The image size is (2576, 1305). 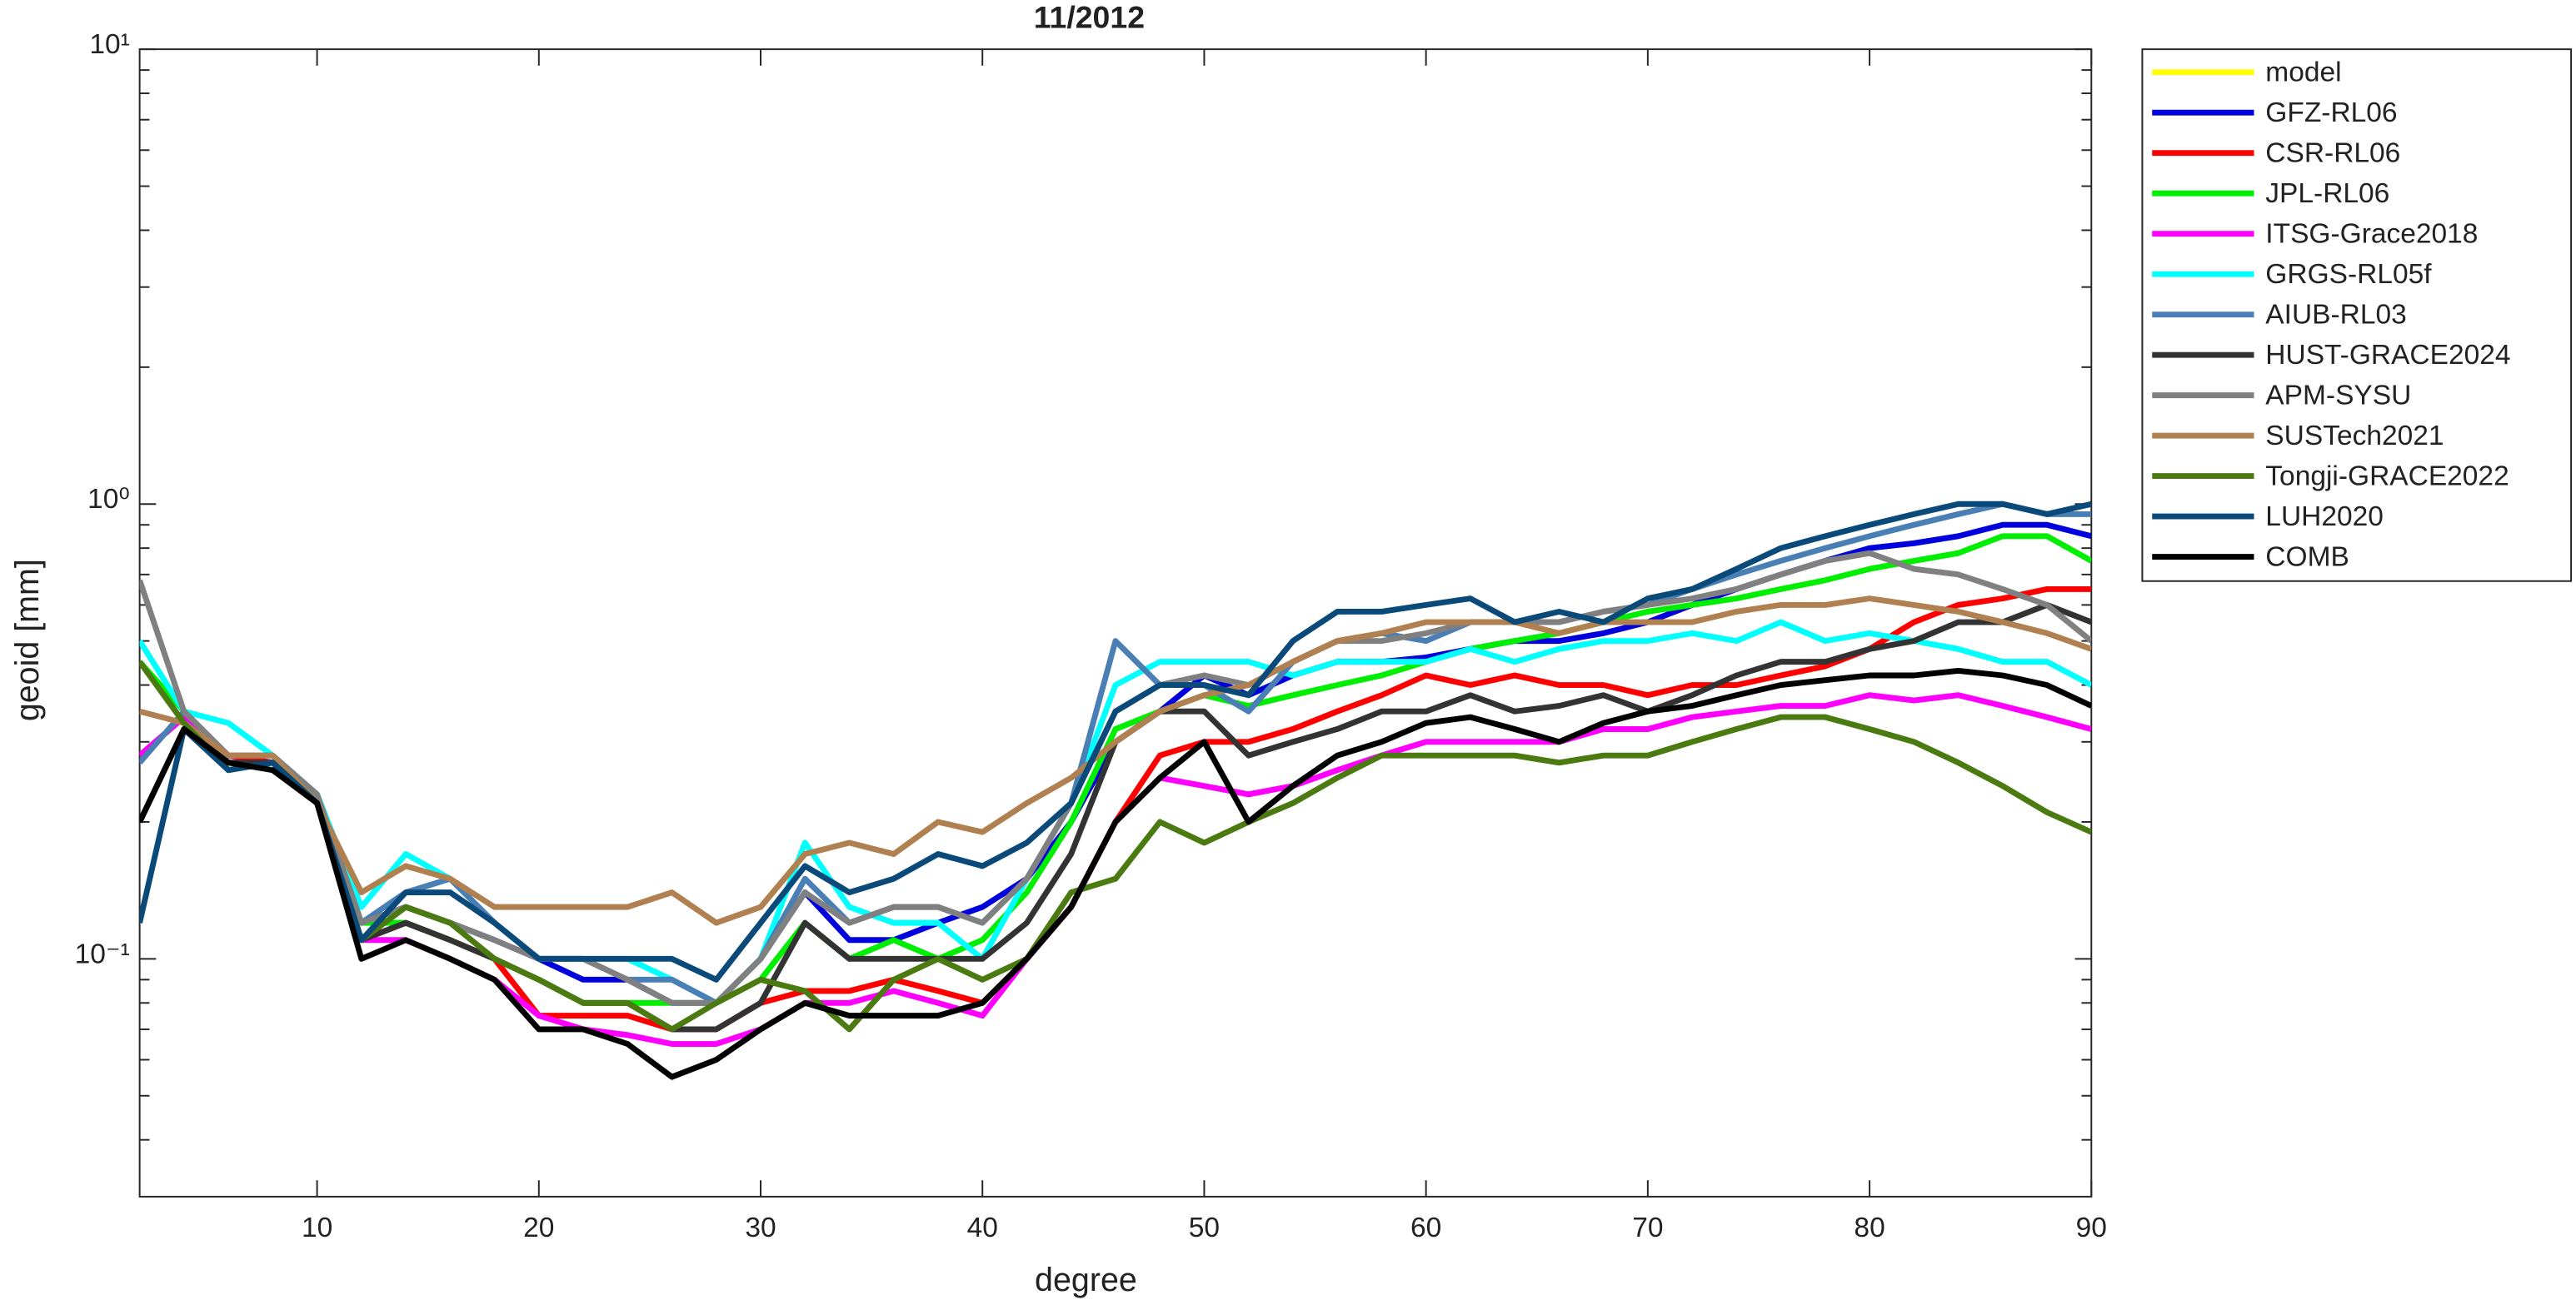 What do you see at coordinates (1089, 17) in the screenshot?
I see `chart-title: 11/2012` at bounding box center [1089, 17].